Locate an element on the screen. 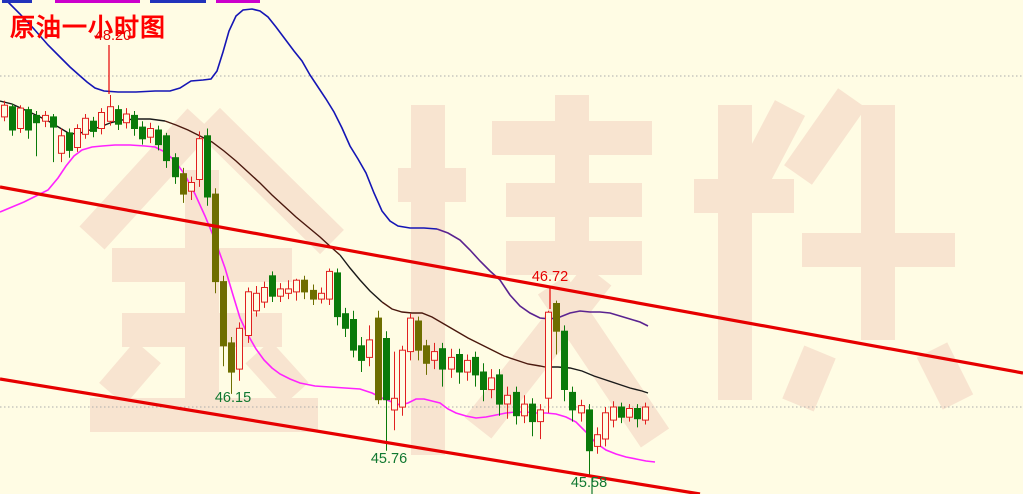 The width and height of the screenshot is (1023, 494). price-annotation-high: 48.20 is located at coordinates (113, 36).